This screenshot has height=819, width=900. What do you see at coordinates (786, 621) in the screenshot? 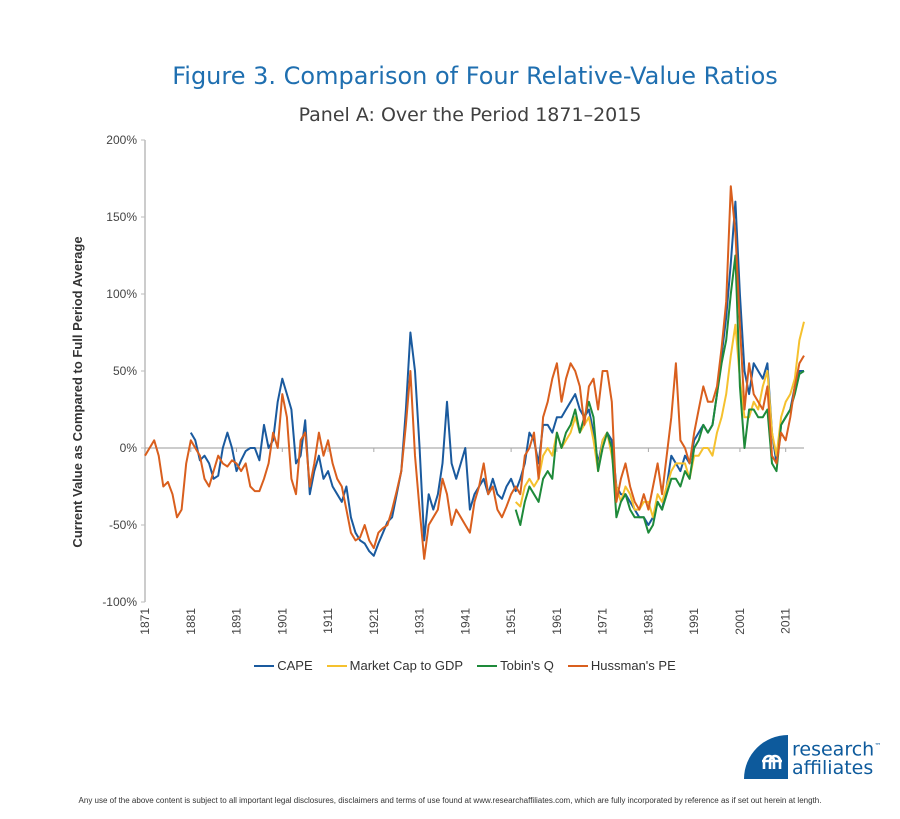
I see `x-tick-label: 2011` at bounding box center [786, 621].